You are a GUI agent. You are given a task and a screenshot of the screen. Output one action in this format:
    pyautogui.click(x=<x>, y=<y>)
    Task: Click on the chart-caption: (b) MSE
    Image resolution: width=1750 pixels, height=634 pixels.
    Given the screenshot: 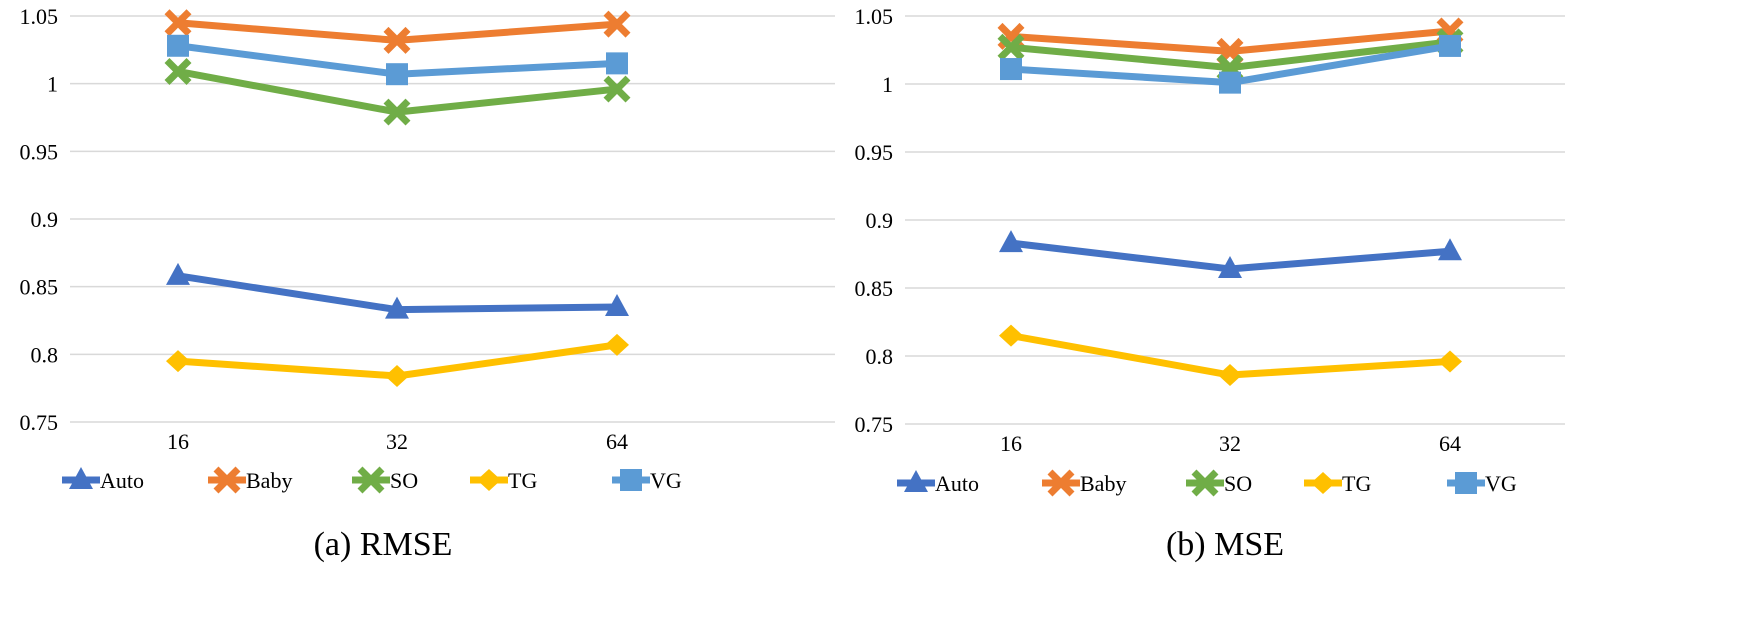 What is the action you would take?
    pyautogui.click(x=1225, y=544)
    